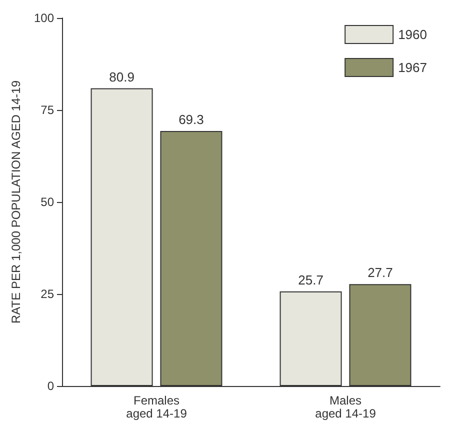  I want to click on legend-label: 1960, so click(412, 34).